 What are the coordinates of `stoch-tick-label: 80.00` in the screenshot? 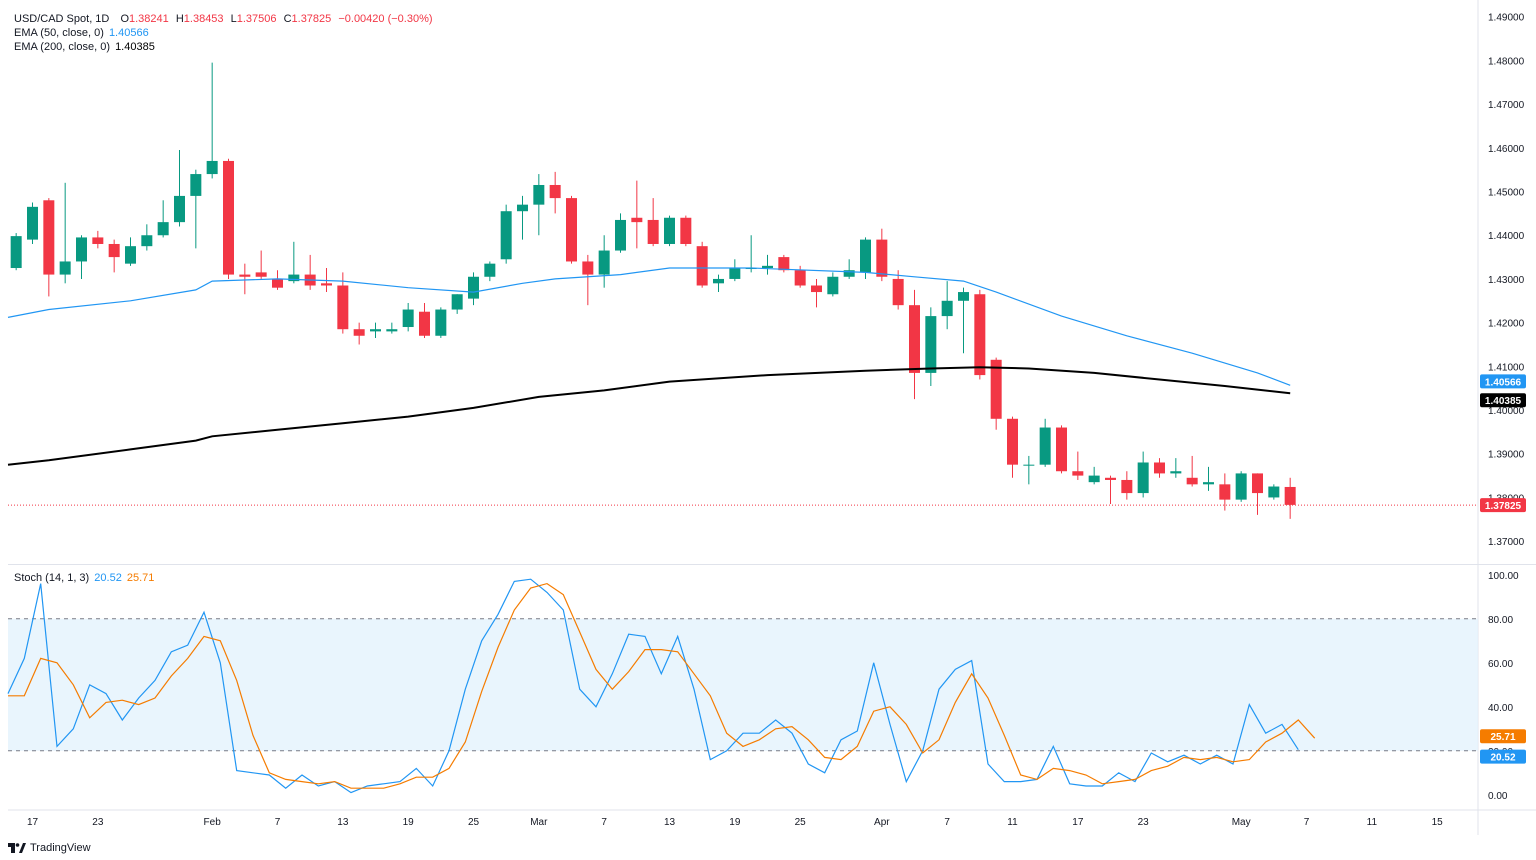 It's located at (1500, 620).